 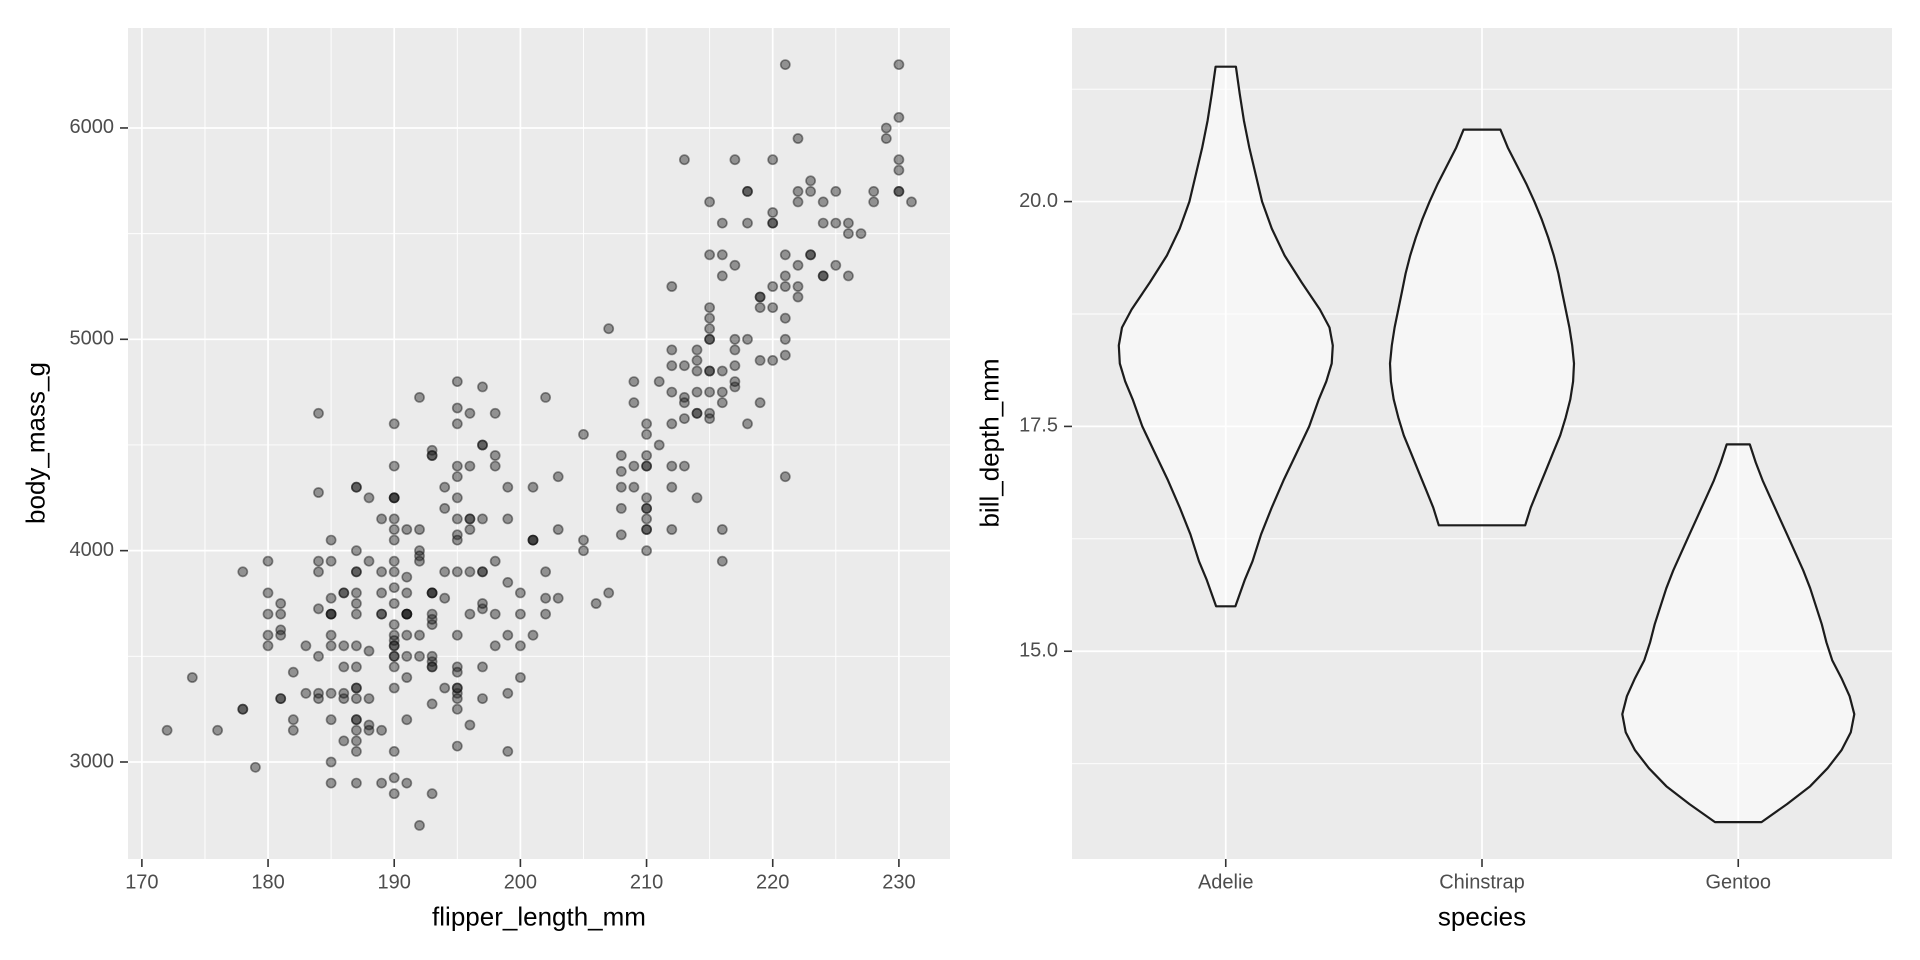 What do you see at coordinates (267, 882) in the screenshot?
I see `scatter-x-tick-label: 180` at bounding box center [267, 882].